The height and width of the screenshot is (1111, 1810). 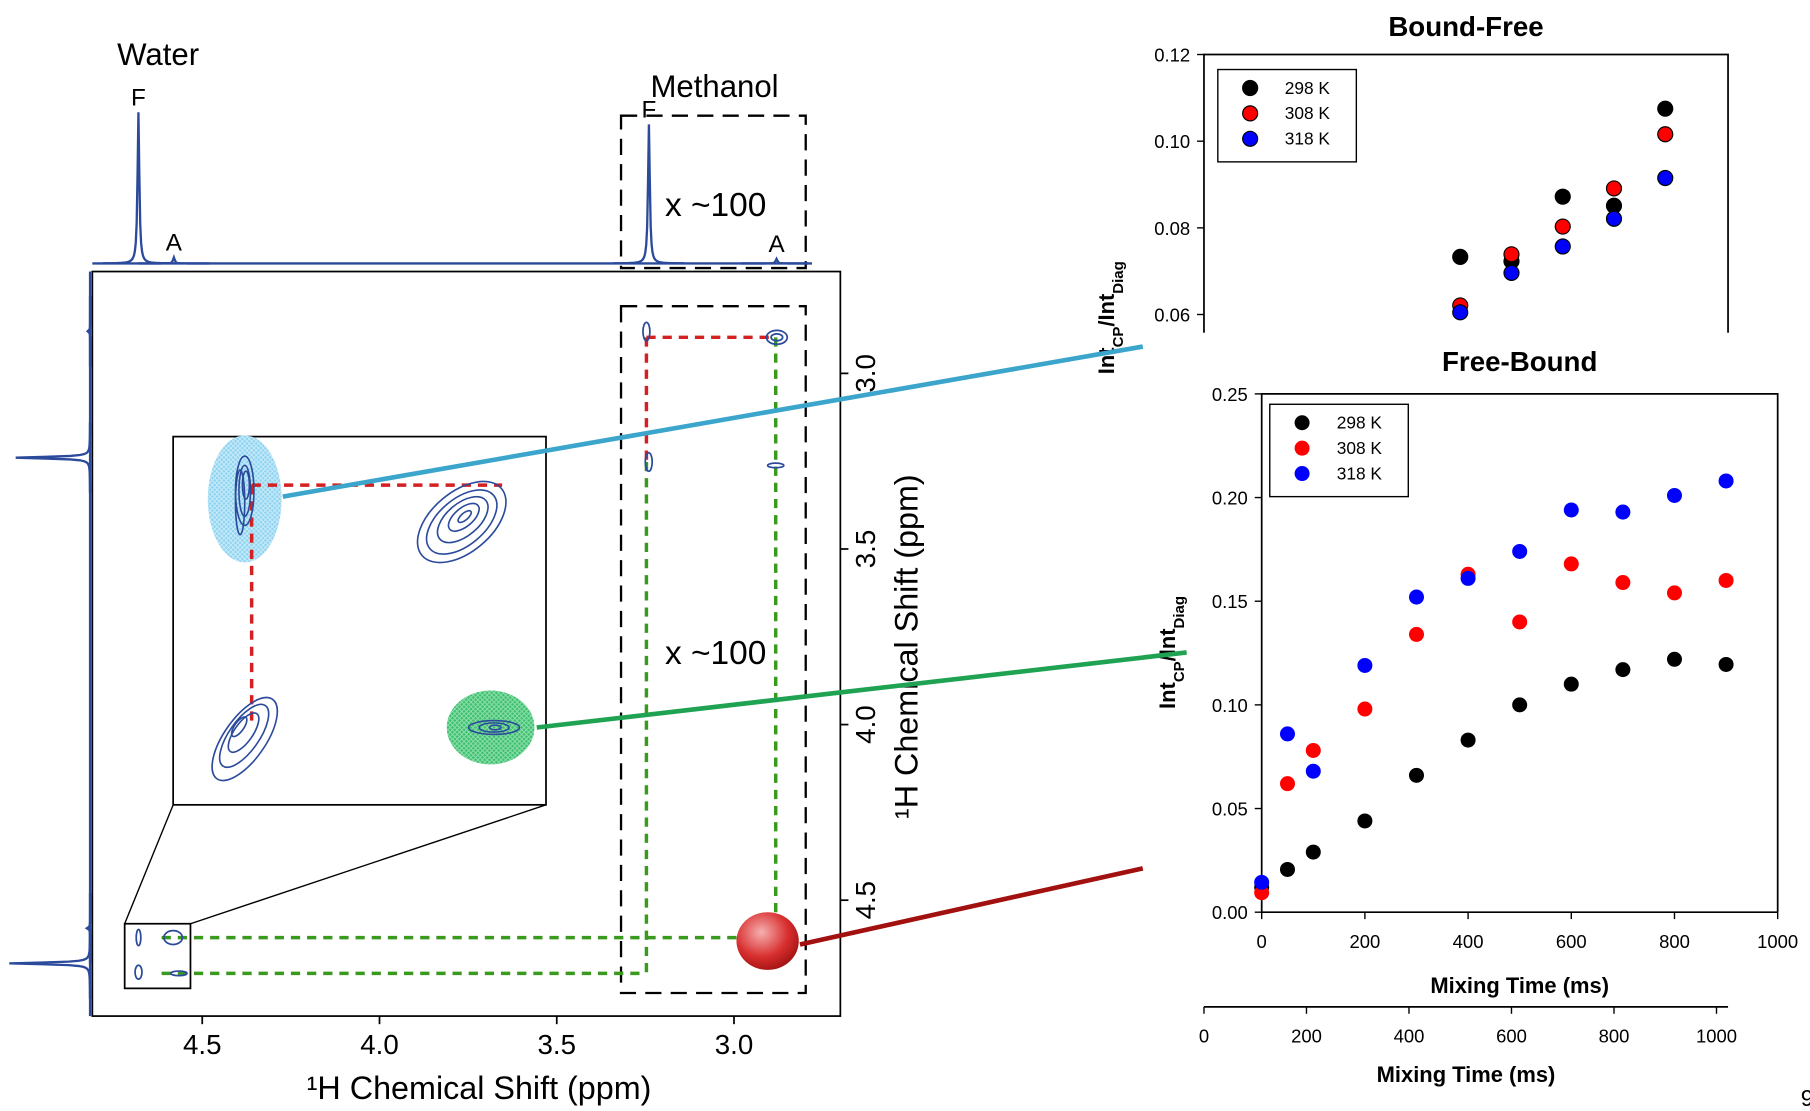 What do you see at coordinates (1230, 601) in the screenshot?
I see `y-tick-label: 0.15` at bounding box center [1230, 601].